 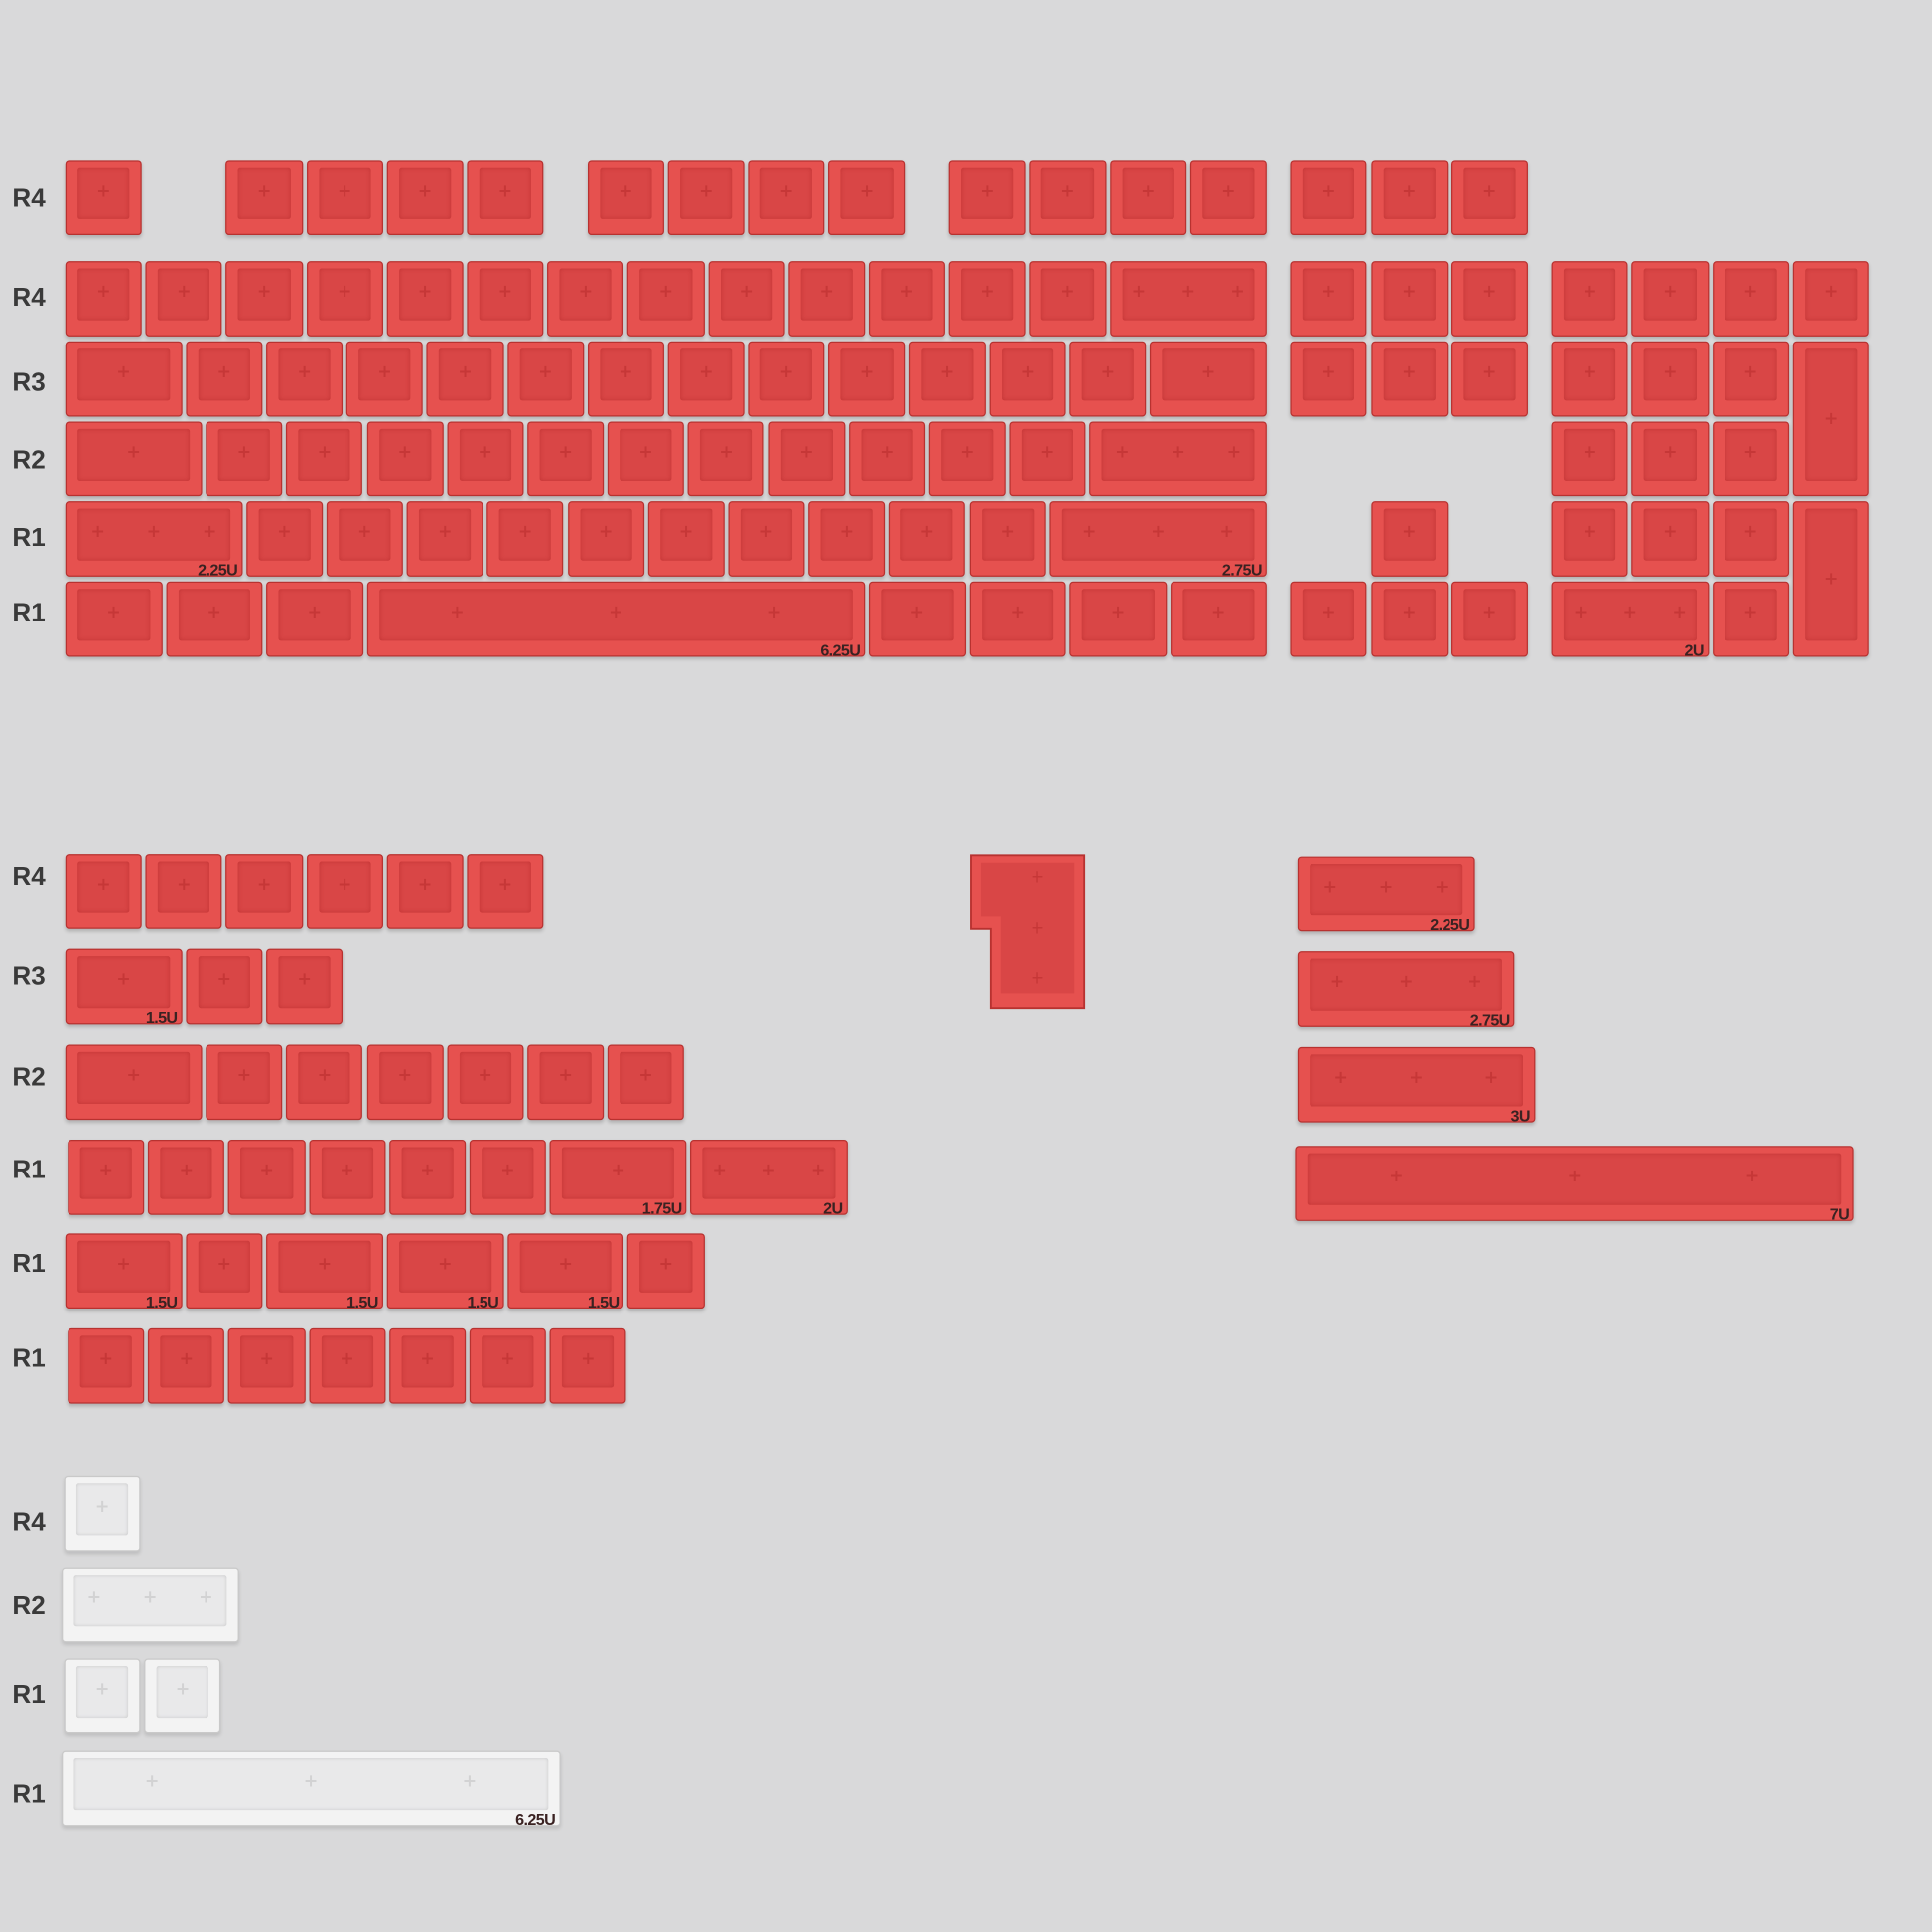 I want to click on keycap-size-label: 1.75U, so click(x=662, y=1208).